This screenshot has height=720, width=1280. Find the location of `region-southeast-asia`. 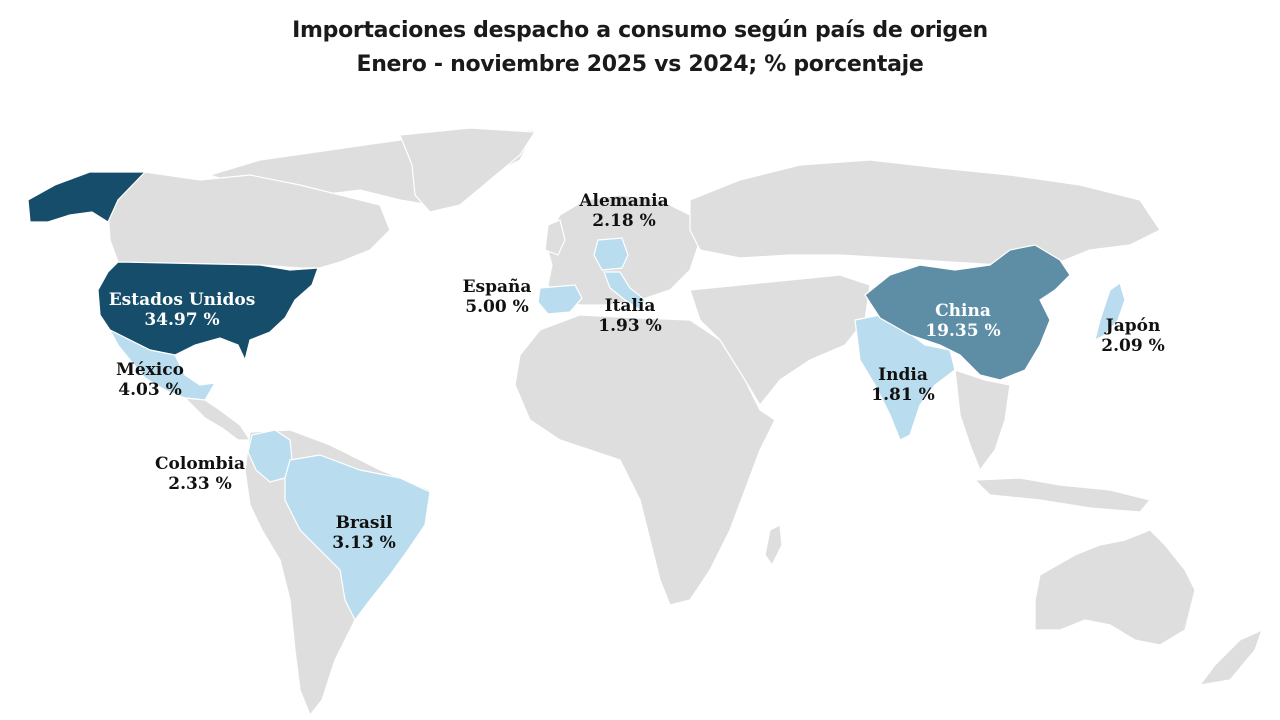

region-southeast-asia is located at coordinates (982, 420).